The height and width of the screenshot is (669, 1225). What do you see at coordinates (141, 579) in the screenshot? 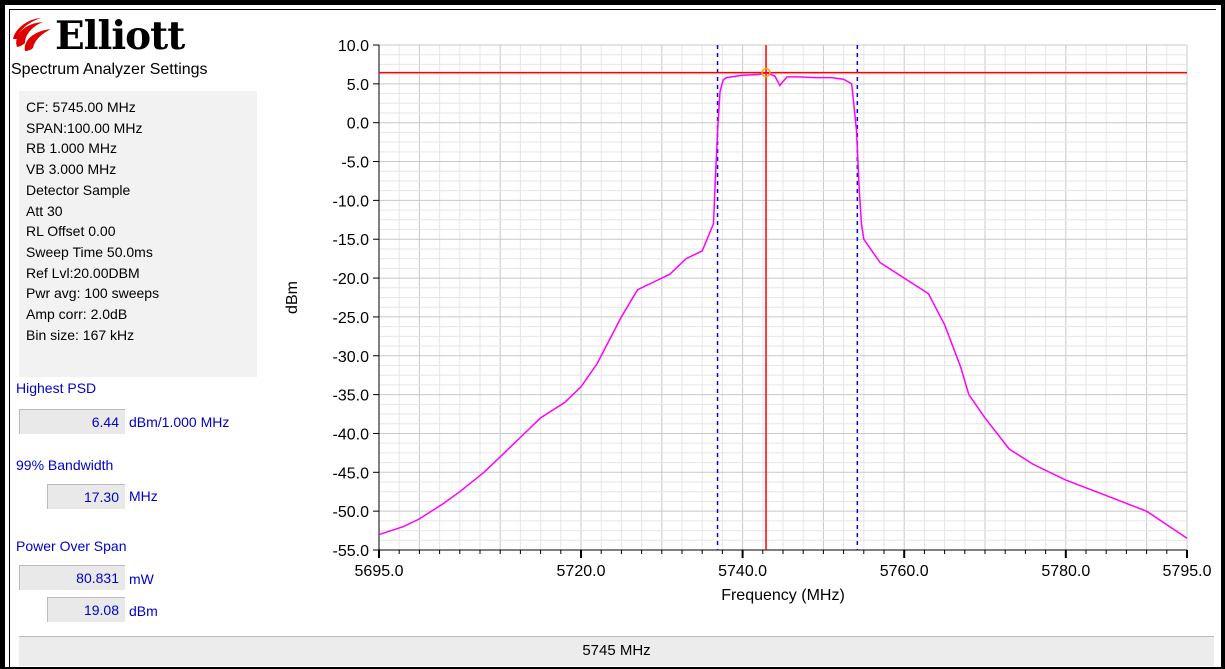
I see `power-mw-unit: mW` at bounding box center [141, 579].